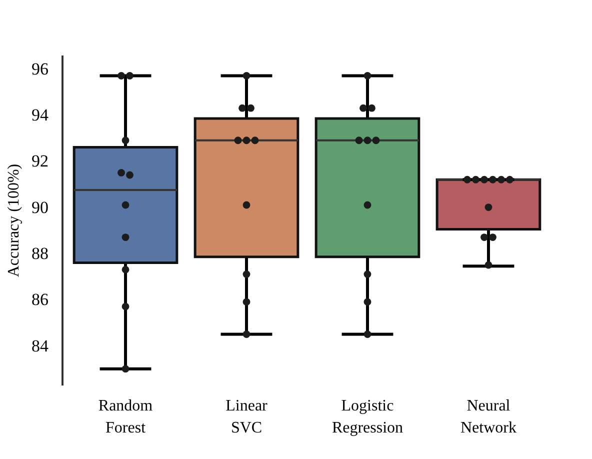 Image resolution: width=592 pixels, height=459 pixels. I want to click on y-tick-label: 86, so click(40, 300).